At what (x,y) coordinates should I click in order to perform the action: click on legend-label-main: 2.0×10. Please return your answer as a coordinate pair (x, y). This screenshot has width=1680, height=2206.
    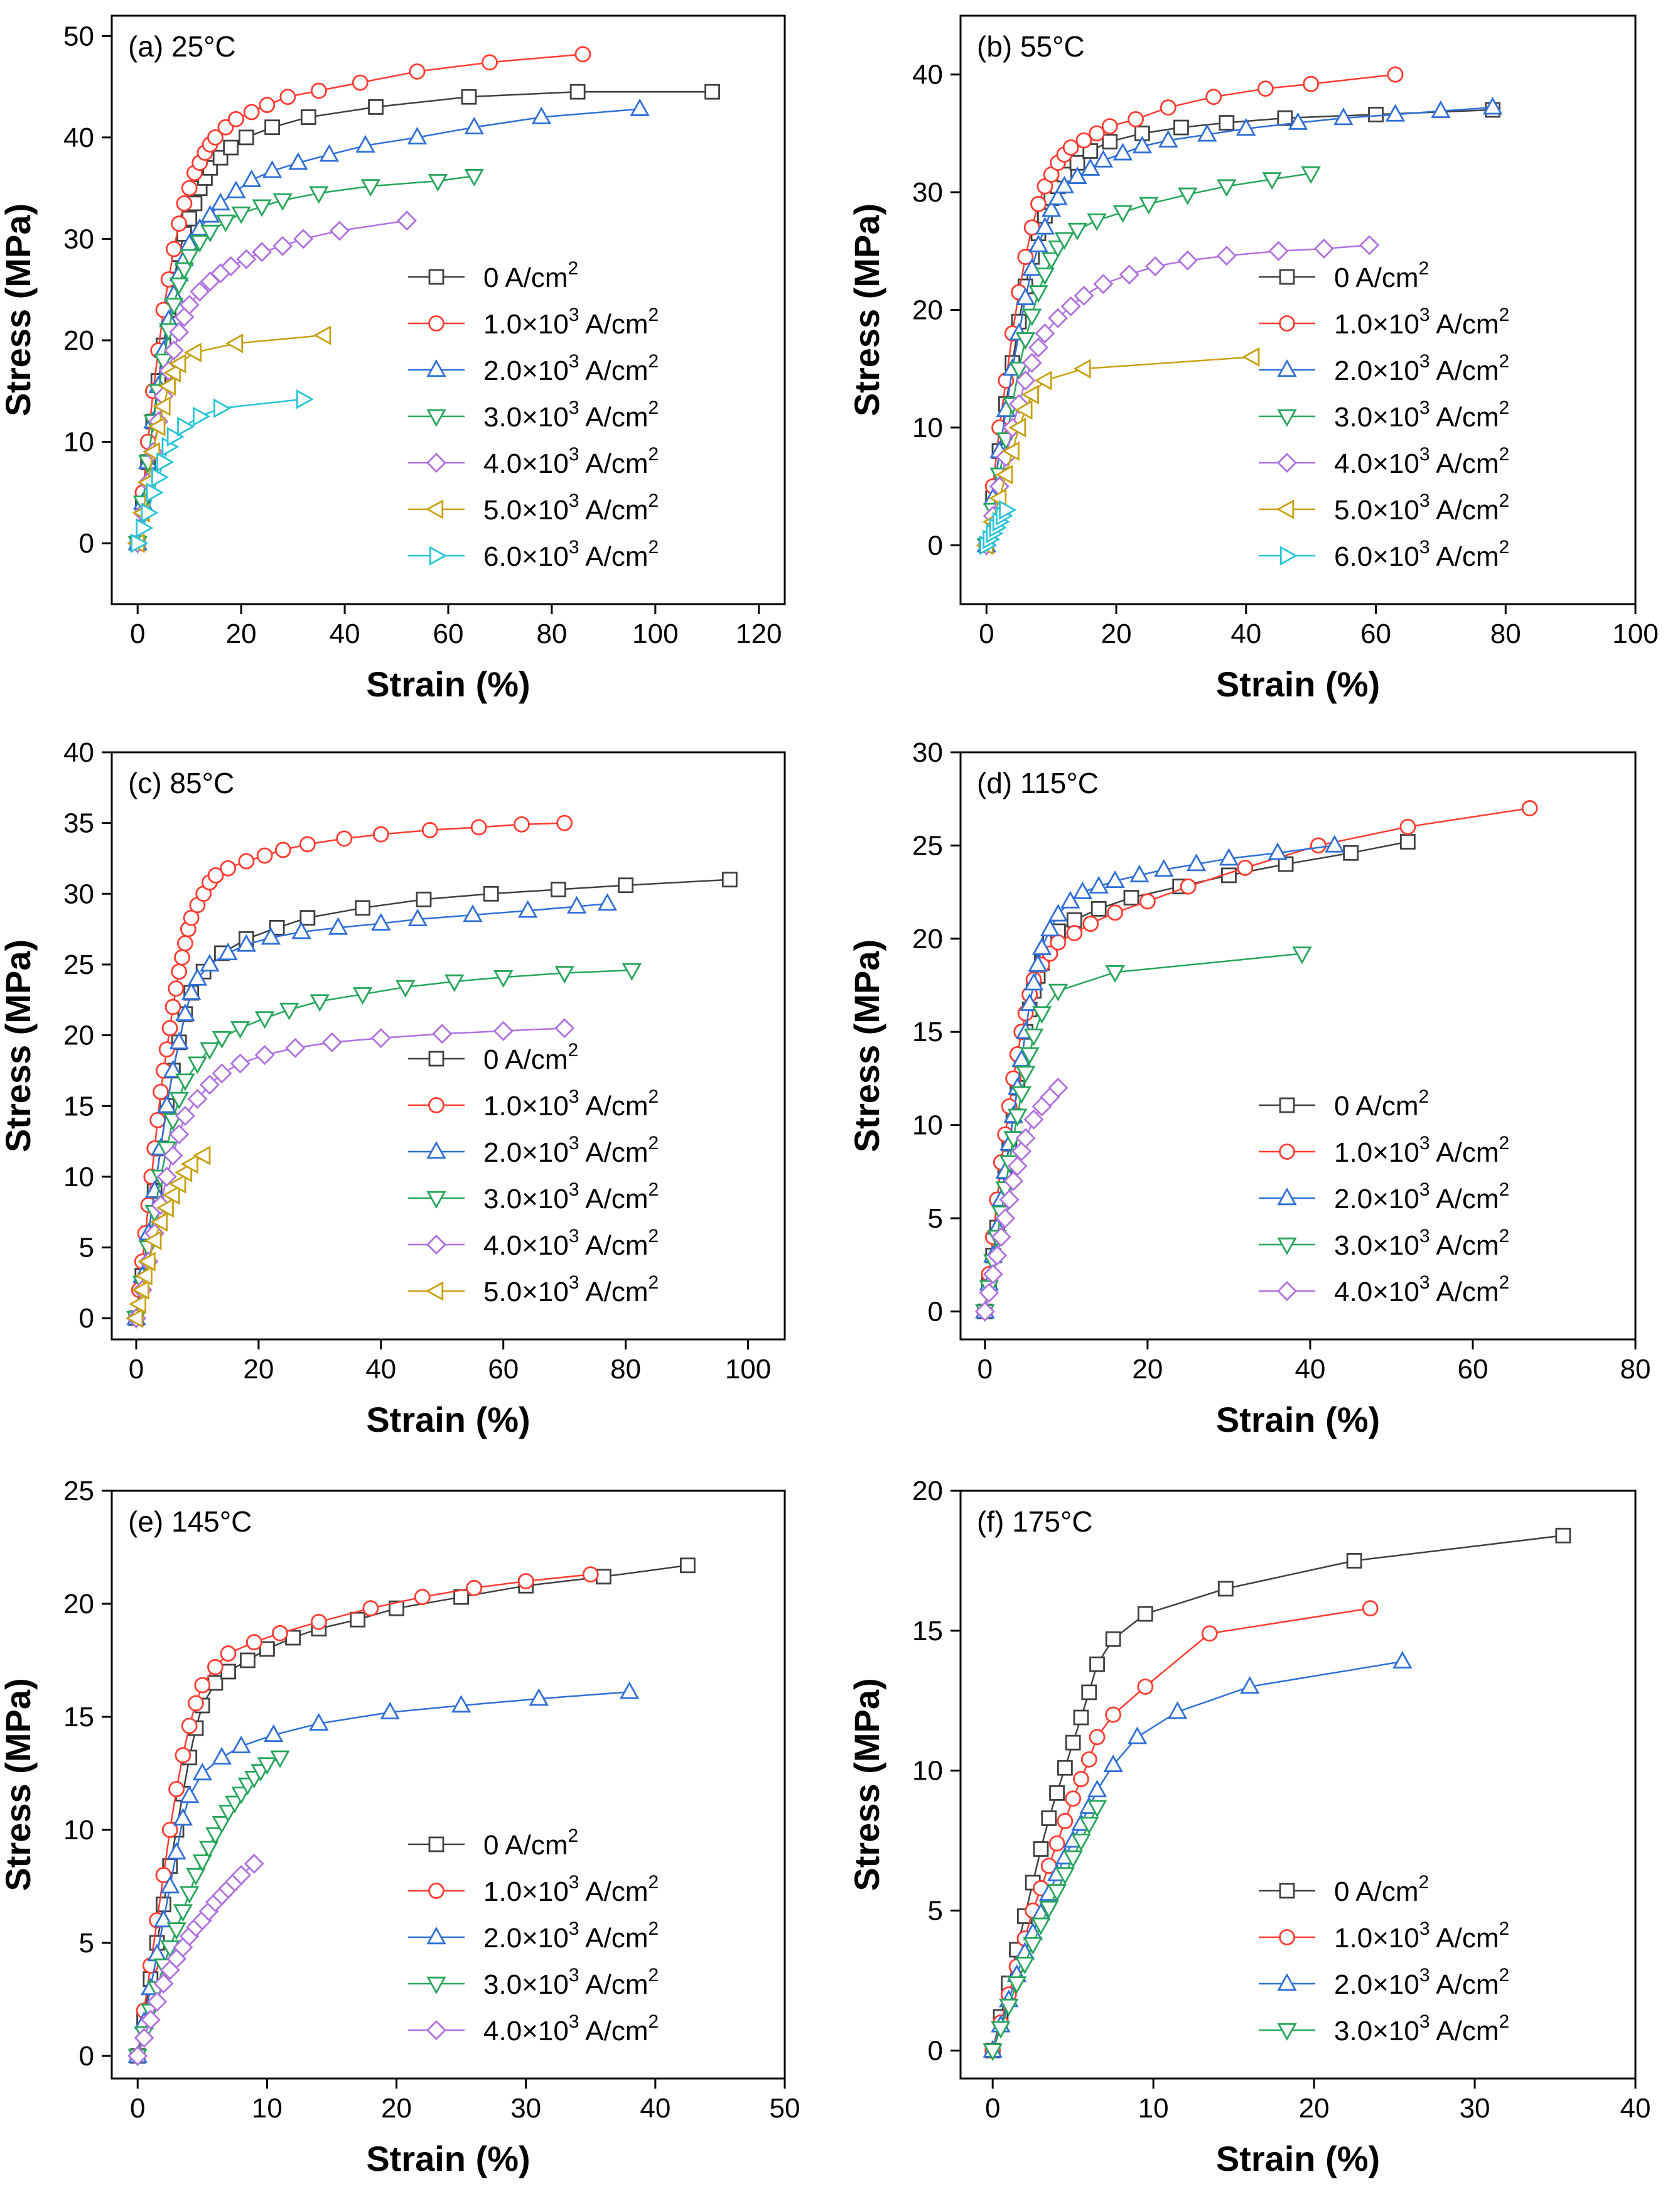
    Looking at the image, I should click on (1376, 370).